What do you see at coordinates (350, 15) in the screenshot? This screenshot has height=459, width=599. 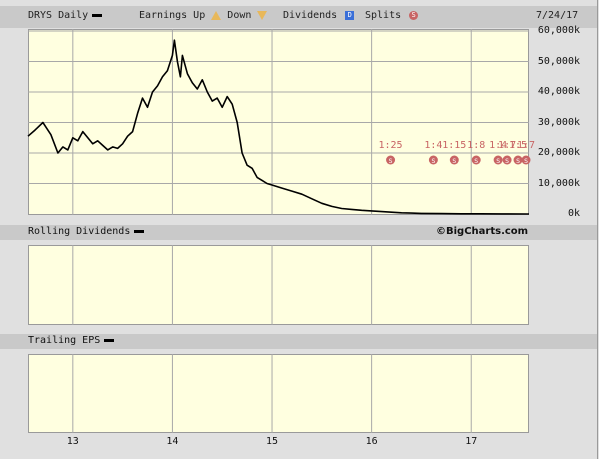 I see `dividend-badge-icon: D` at bounding box center [350, 15].